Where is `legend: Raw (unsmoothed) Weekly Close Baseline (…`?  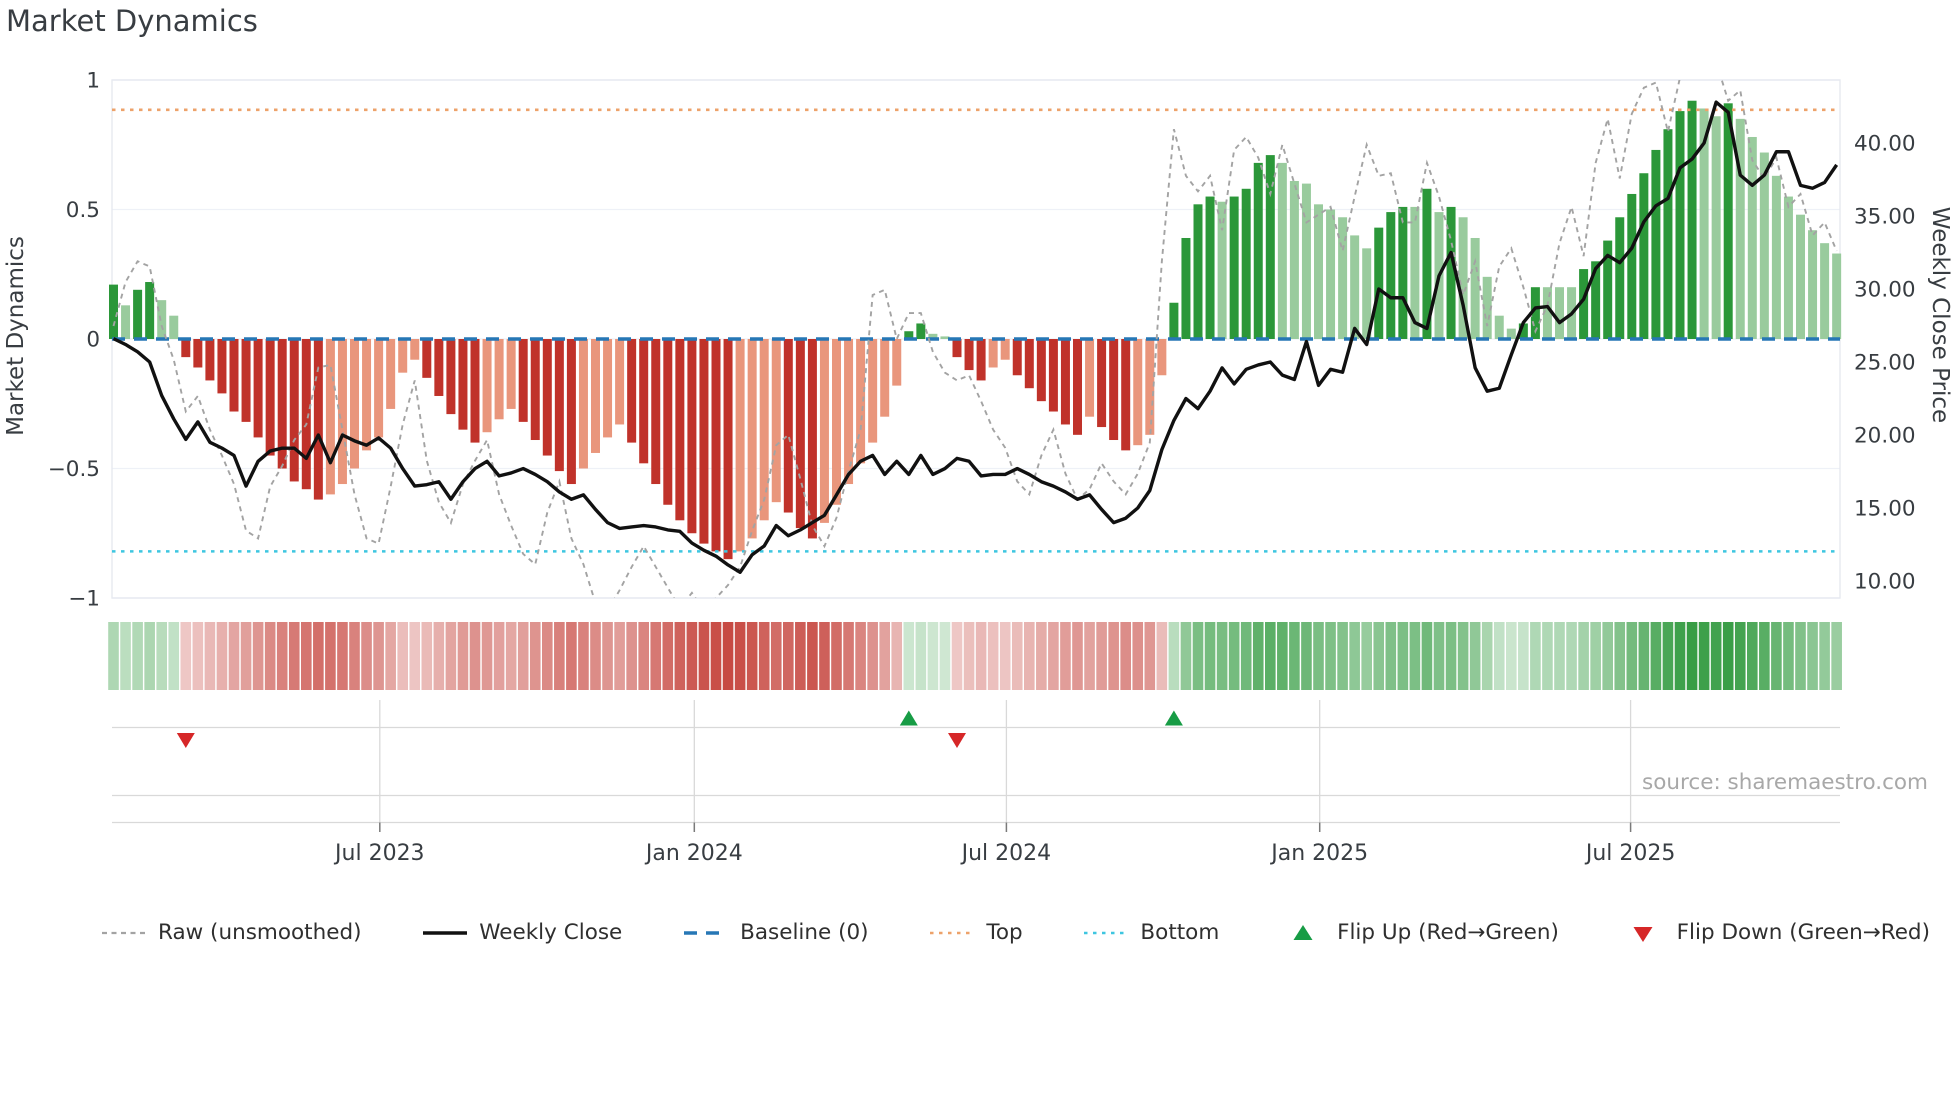
legend: Raw (unsmoothed) Weekly Close Baseline (… is located at coordinates (980, 932).